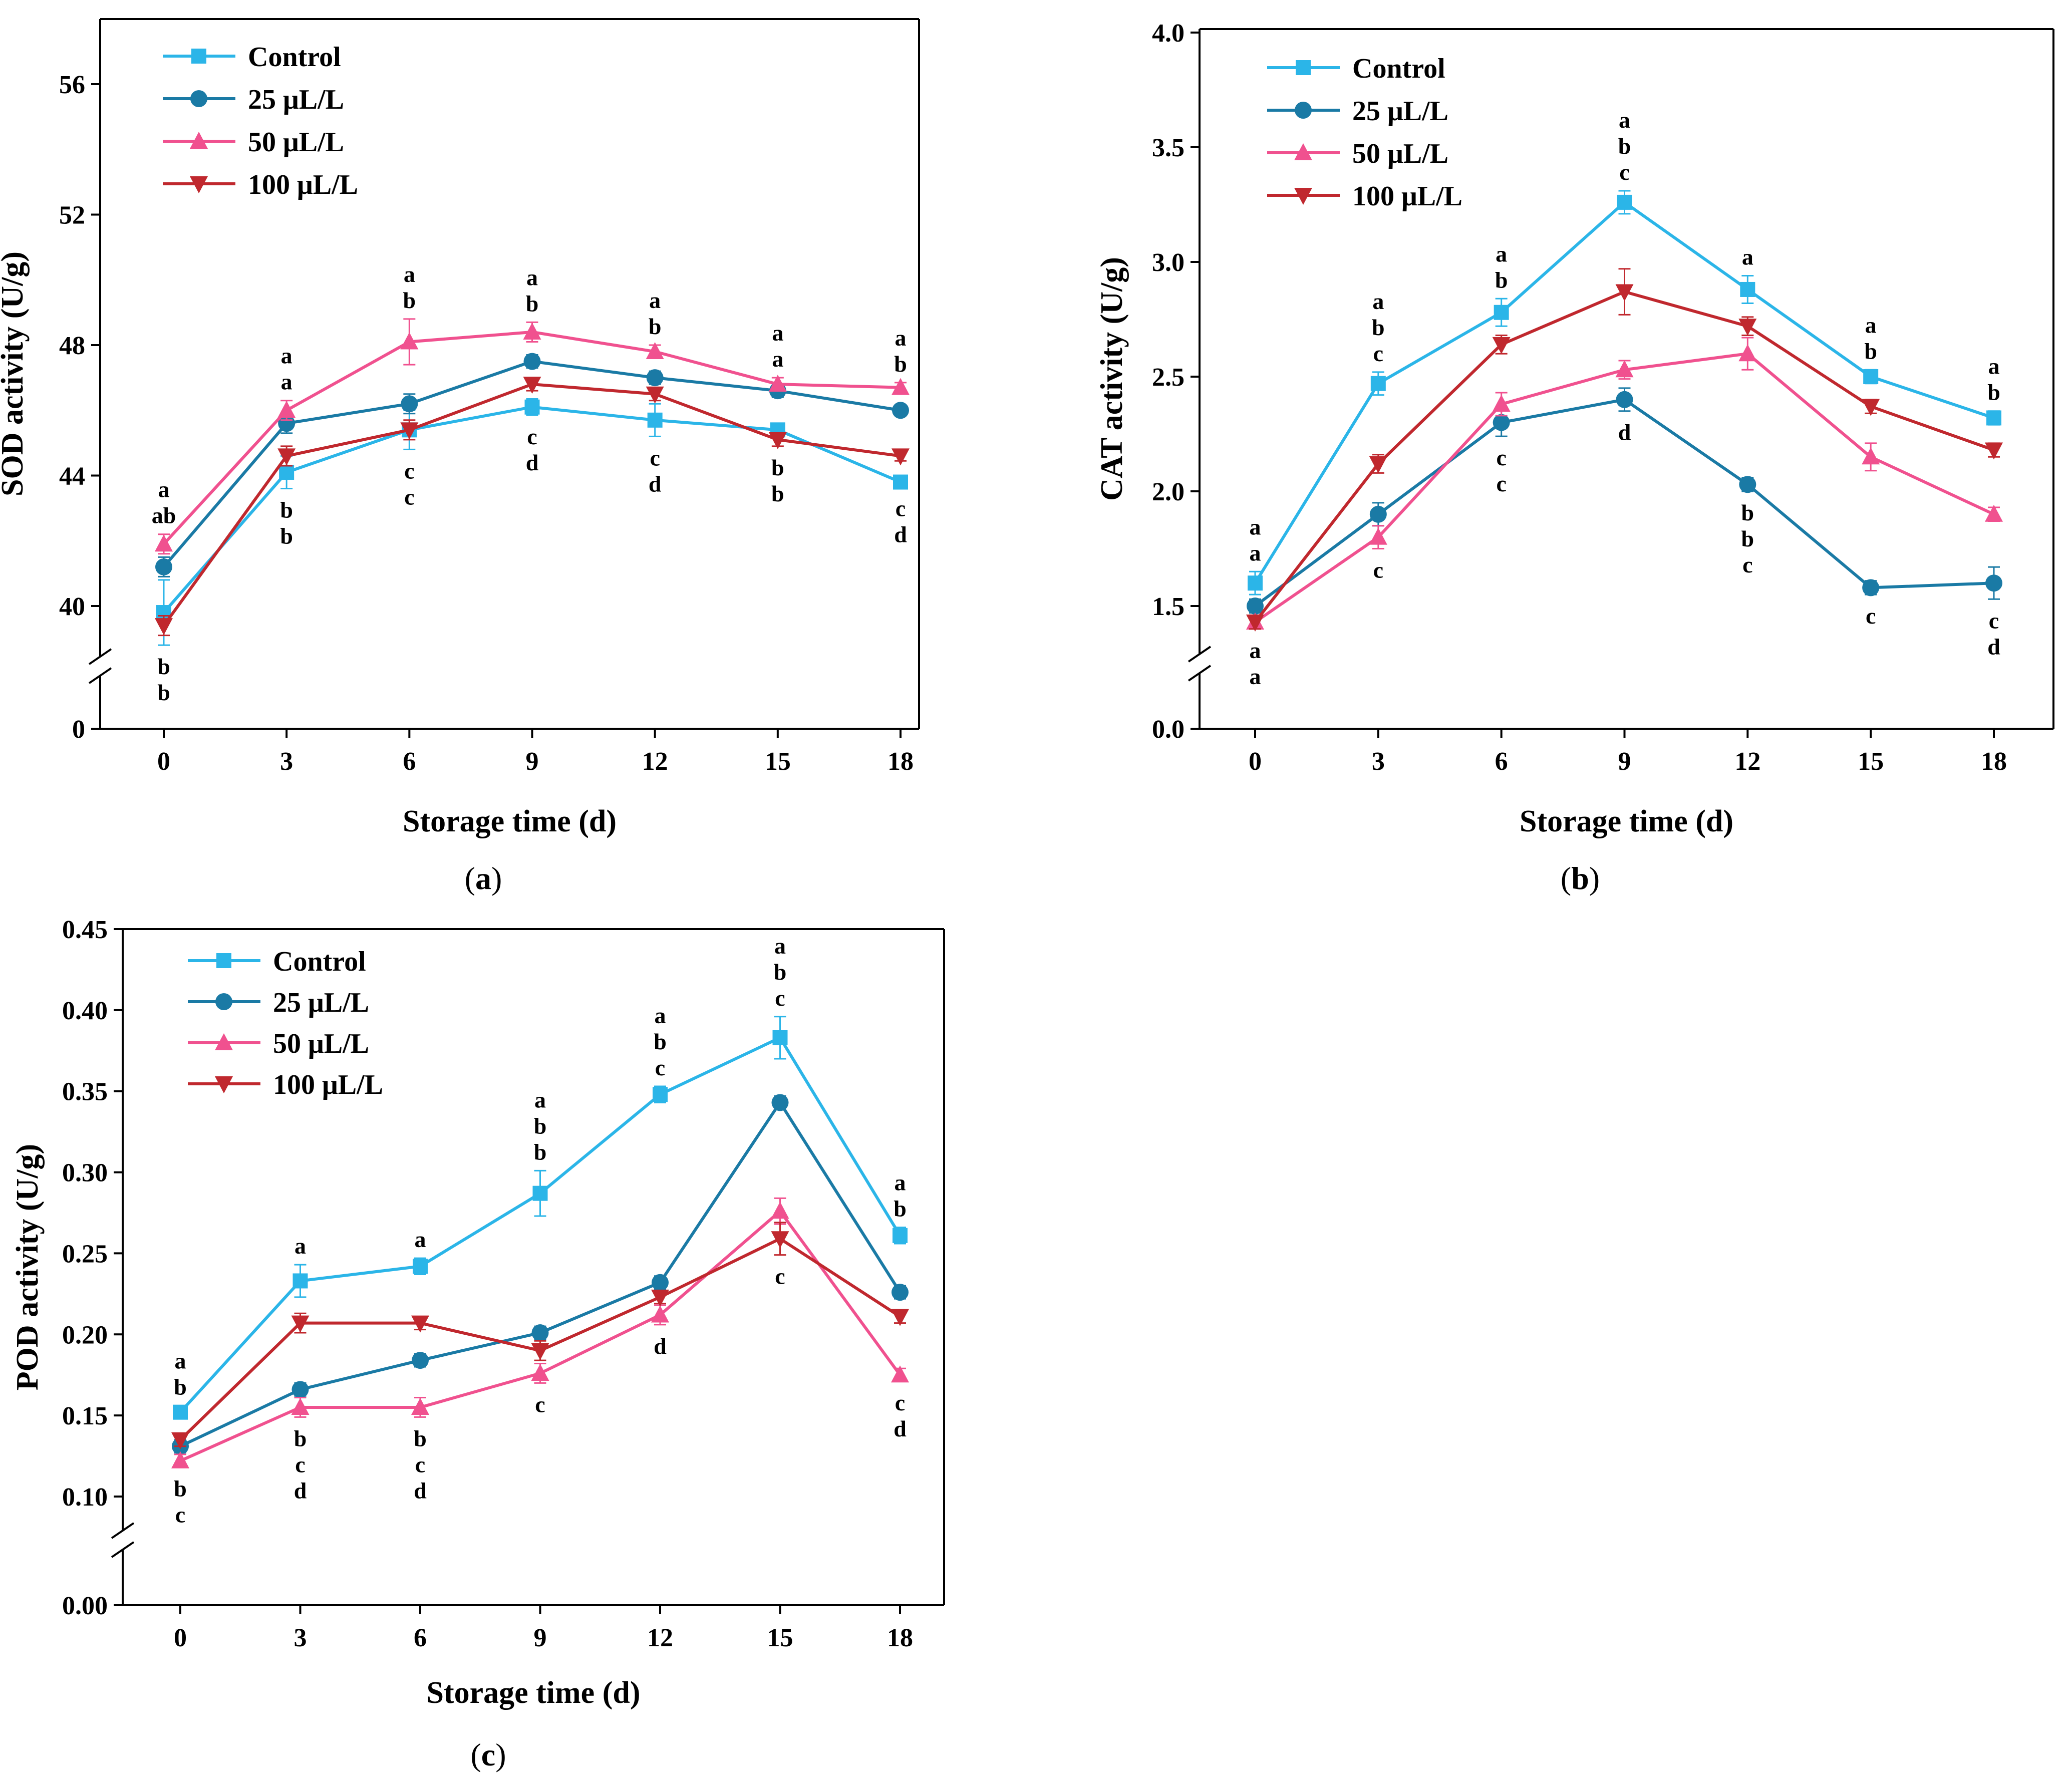 This screenshot has height=1777, width=2072. I want to click on y-tick-label: 48, so click(72, 346).